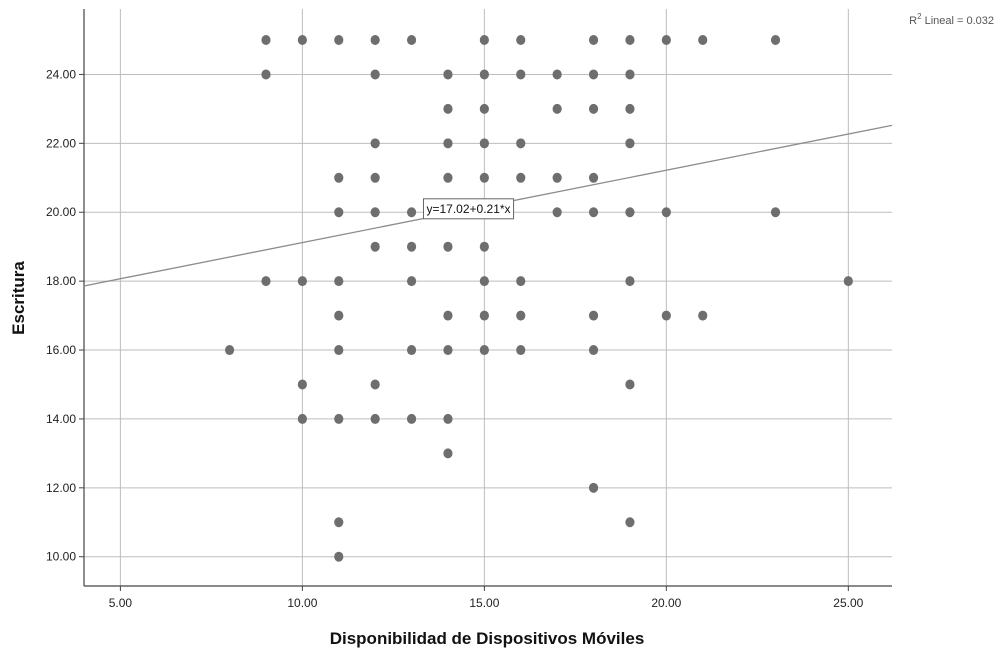 The image size is (1000, 657). What do you see at coordinates (302, 603) in the screenshot?
I see `x-tick-label: 10.00` at bounding box center [302, 603].